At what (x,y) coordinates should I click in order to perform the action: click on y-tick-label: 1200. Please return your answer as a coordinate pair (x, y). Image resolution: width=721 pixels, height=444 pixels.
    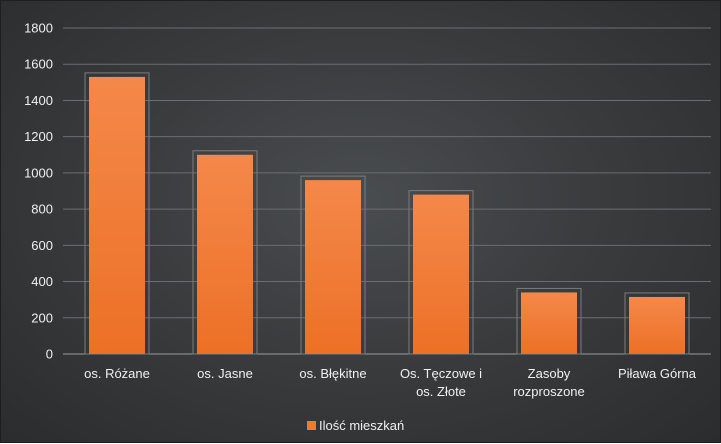
    Looking at the image, I should click on (38, 136).